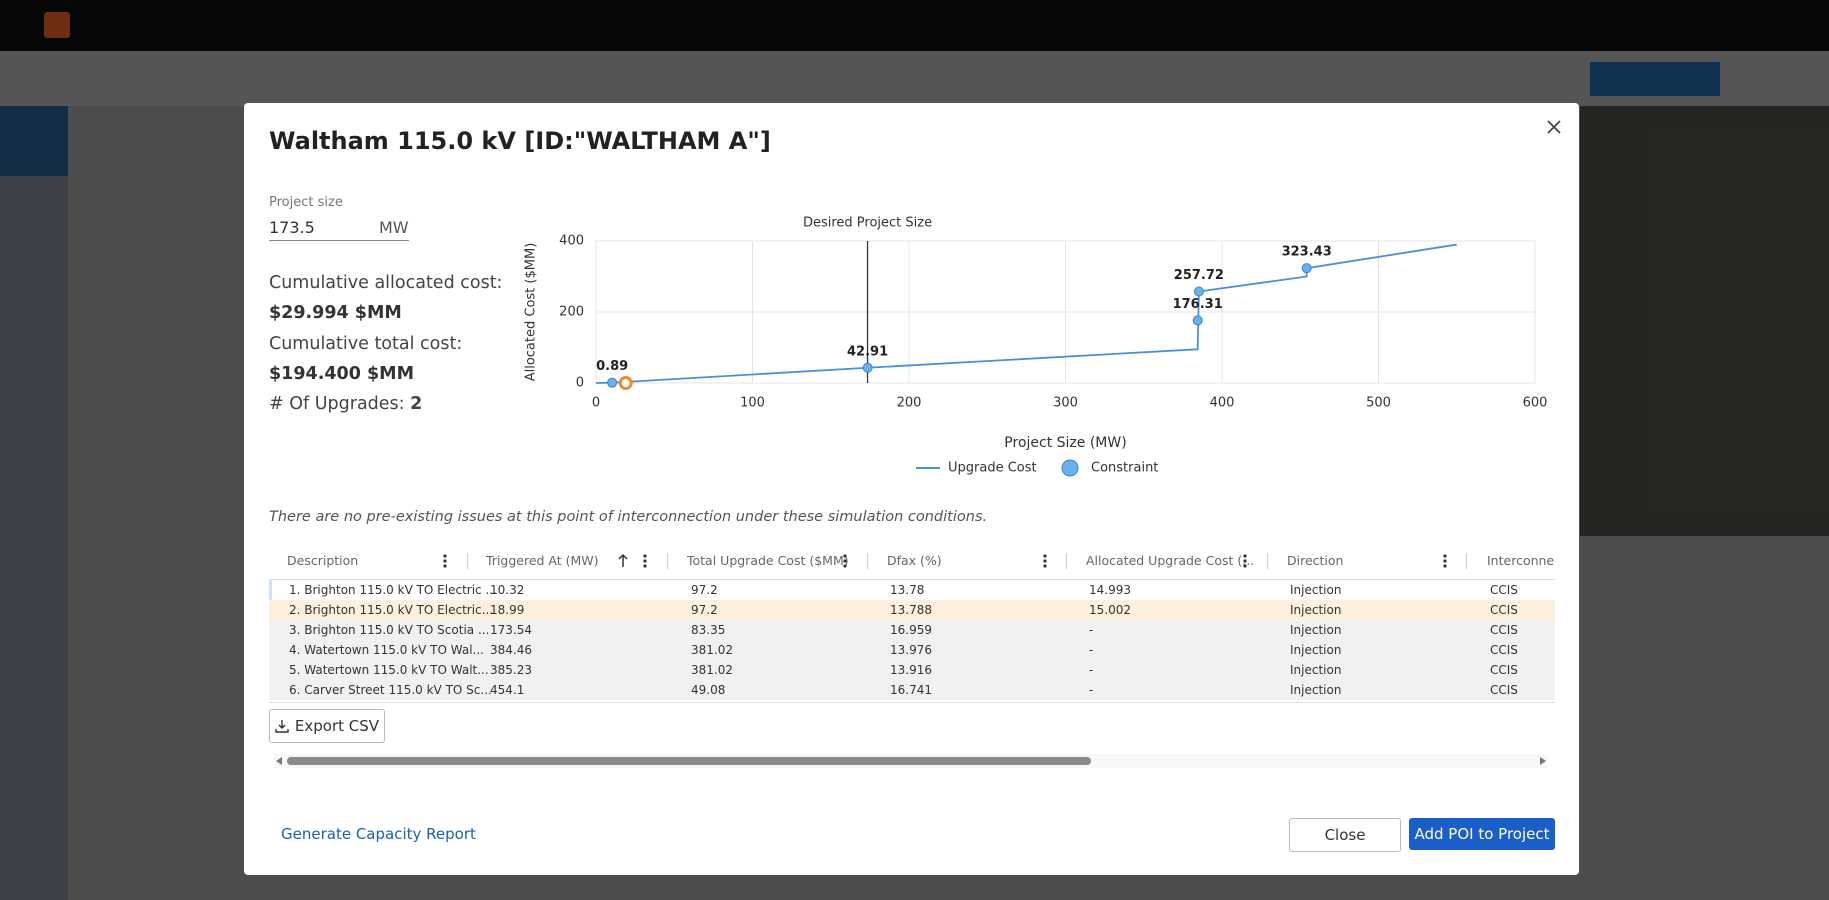  What do you see at coordinates (867, 351) in the screenshot?
I see `data-label: 42.91` at bounding box center [867, 351].